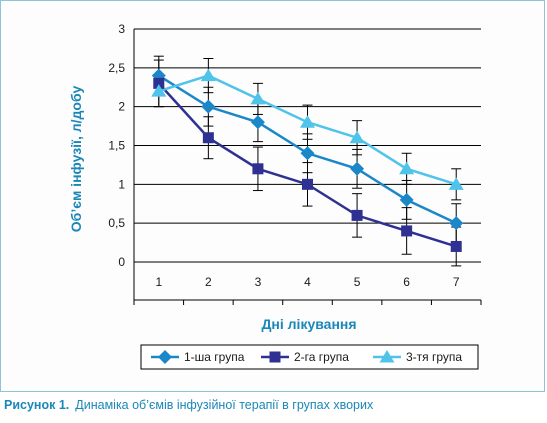 The image size is (547, 423). I want to click on y-tick-label: 2, so click(121, 107).